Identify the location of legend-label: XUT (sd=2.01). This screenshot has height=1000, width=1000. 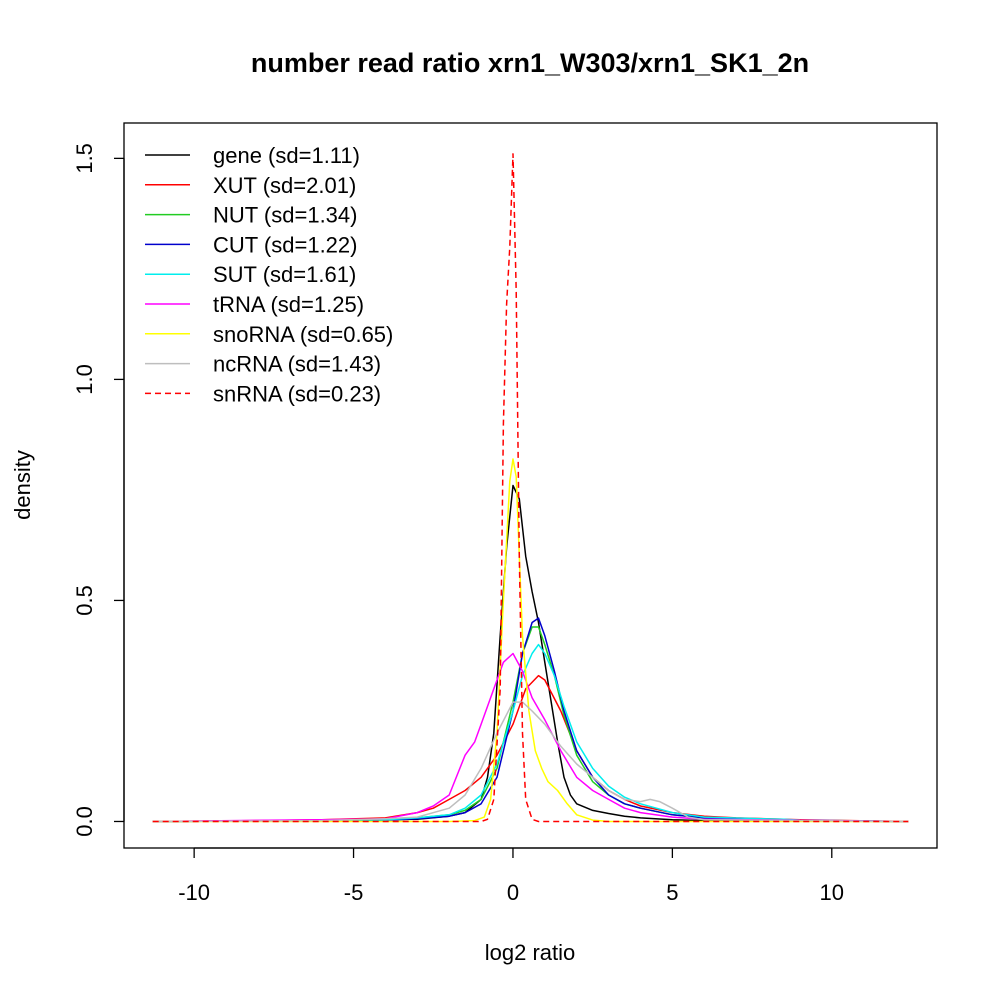
(284, 185).